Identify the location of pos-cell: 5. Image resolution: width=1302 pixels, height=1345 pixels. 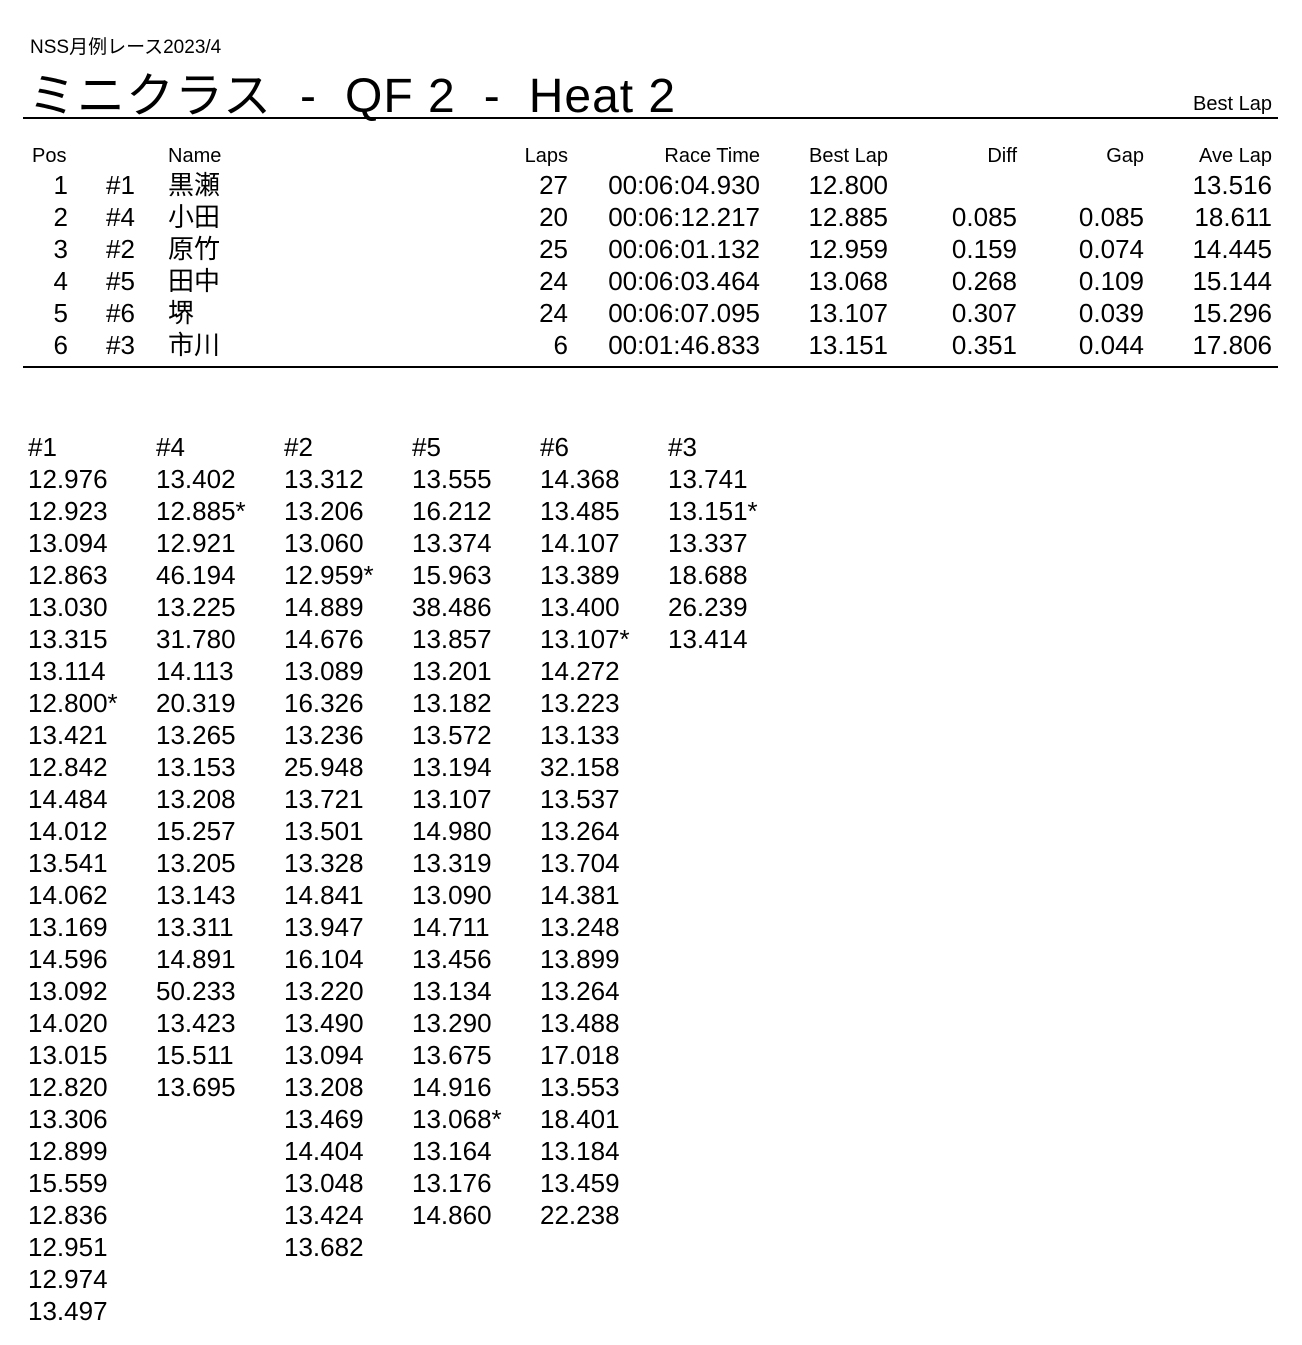
(60, 313).